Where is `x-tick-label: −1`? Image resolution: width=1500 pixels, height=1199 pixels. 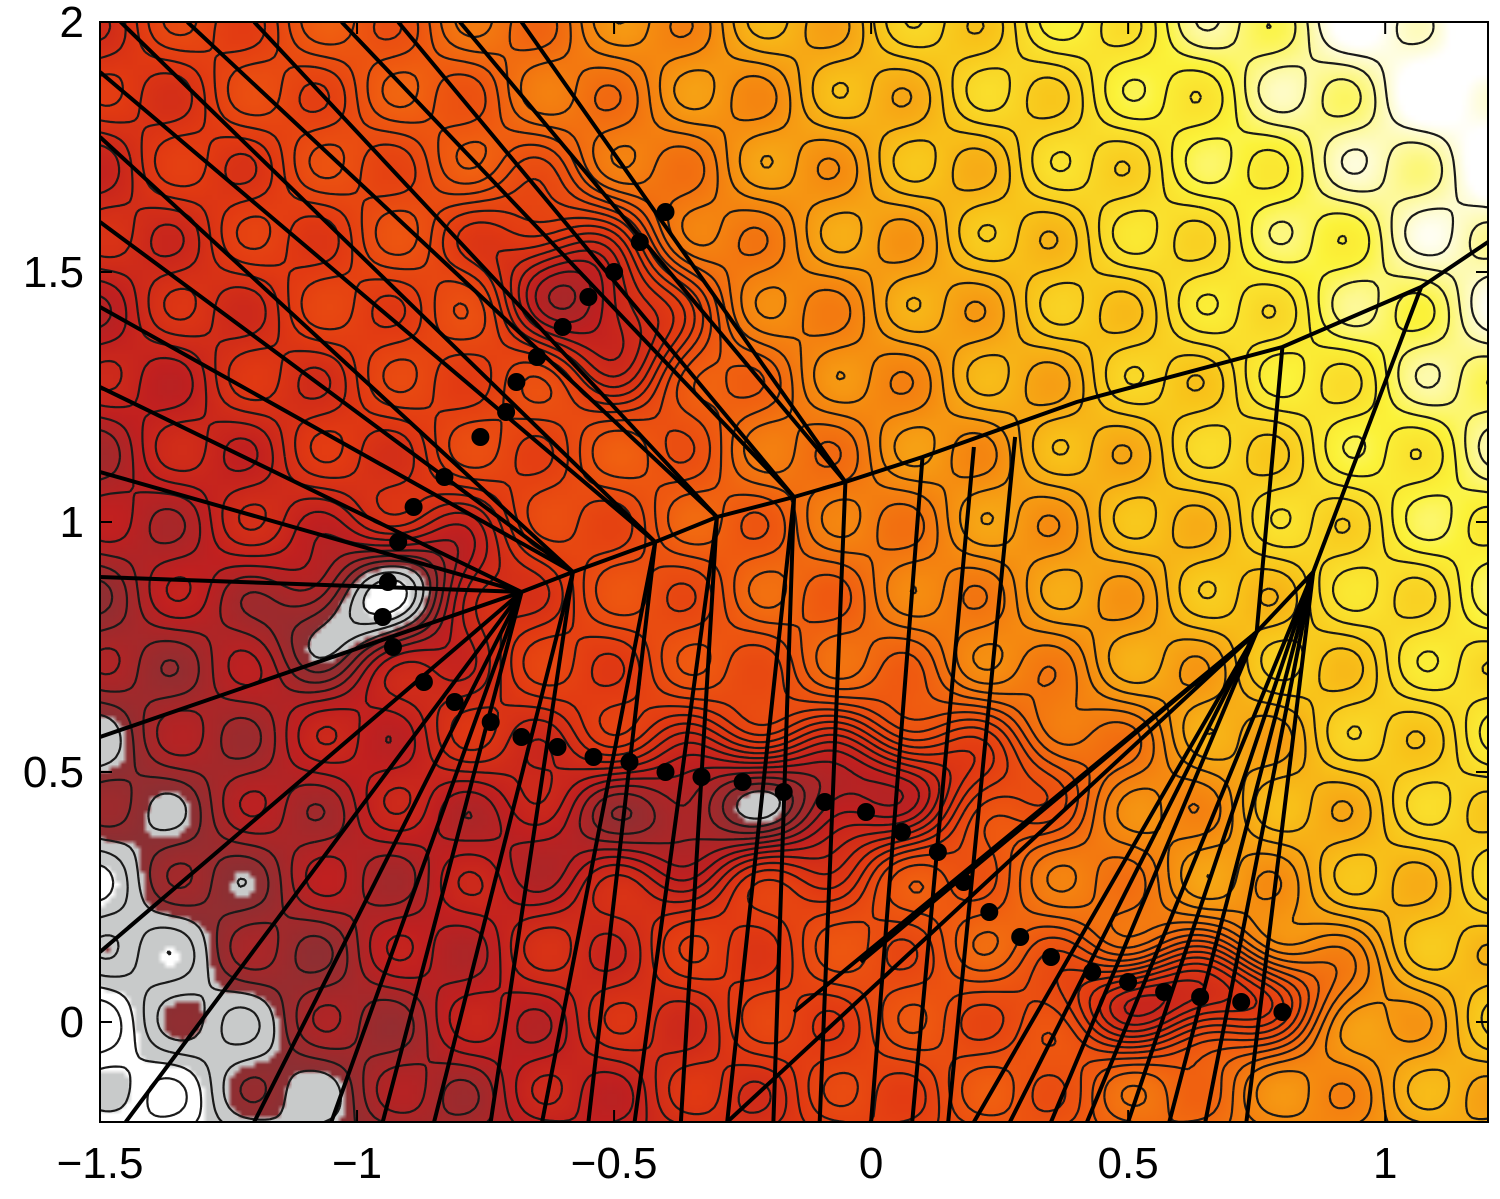
x-tick-label: −1 is located at coordinates (357, 1163).